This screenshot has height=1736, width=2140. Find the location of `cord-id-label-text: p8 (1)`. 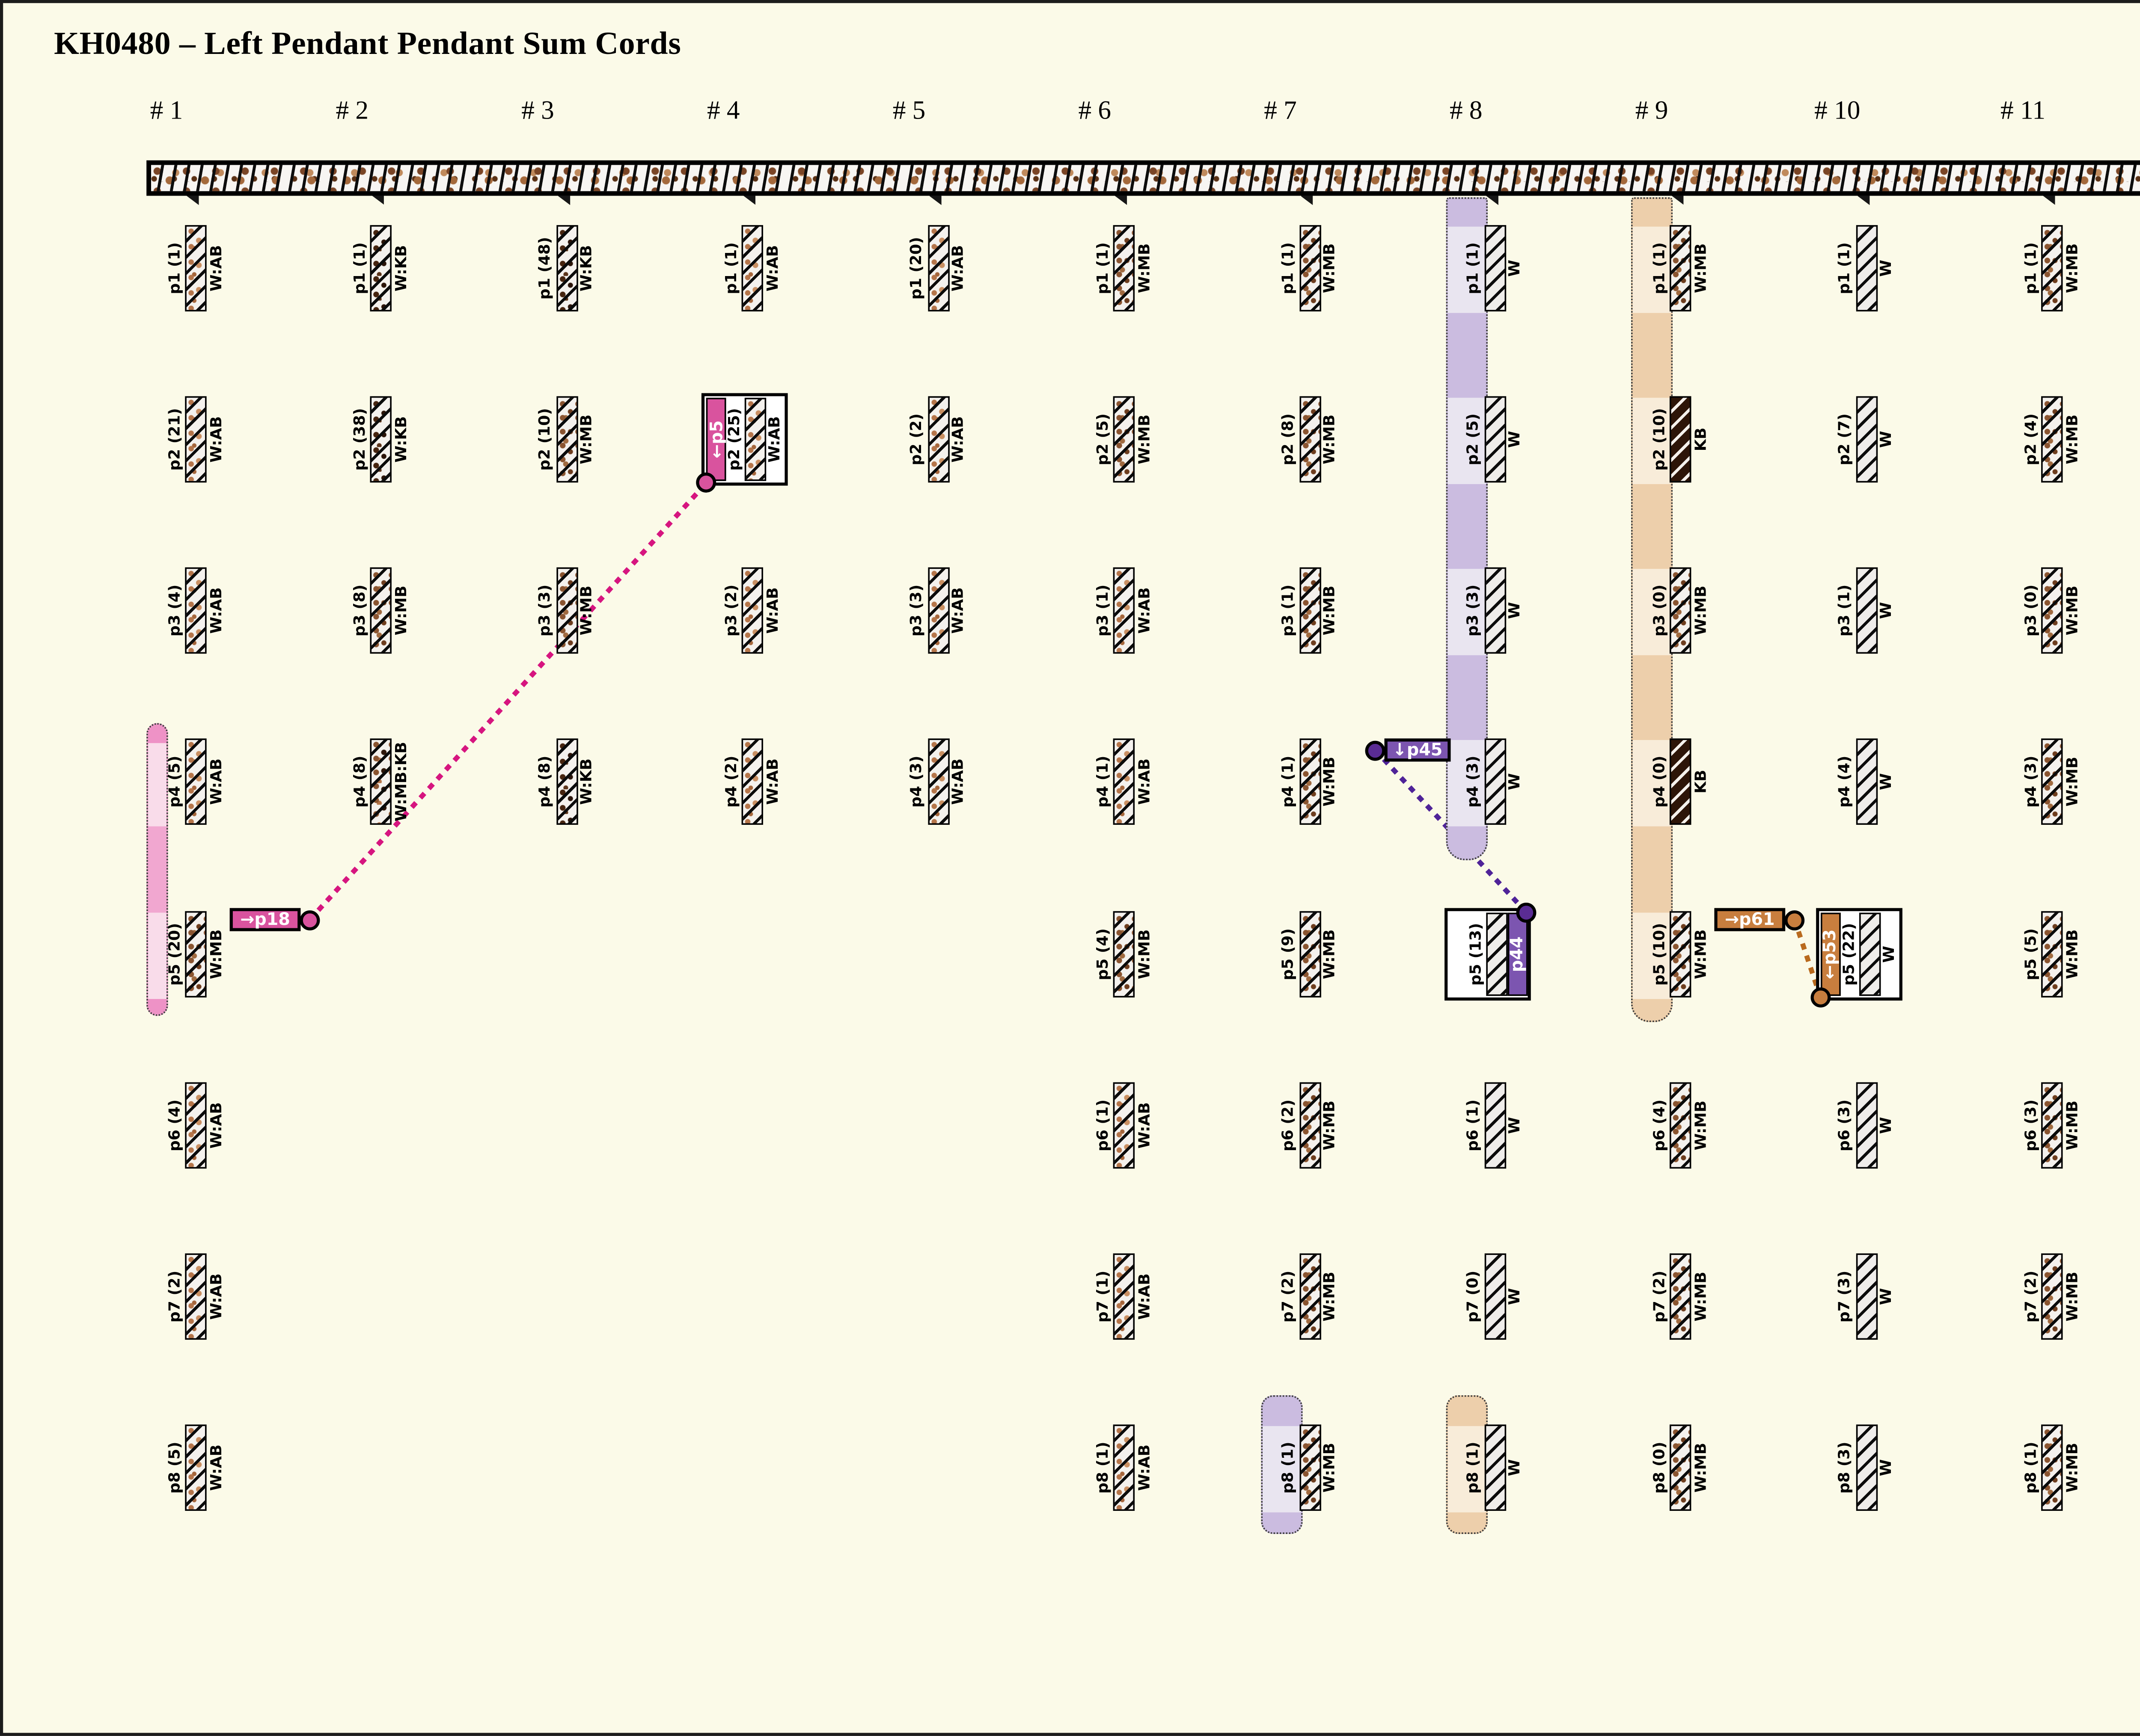

cord-id-label-text: p8 (1) is located at coordinates (1474, 1468).